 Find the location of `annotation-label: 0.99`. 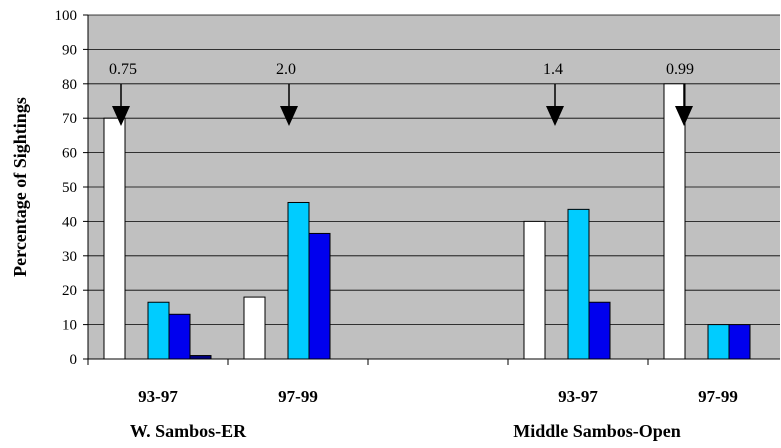

annotation-label: 0.99 is located at coordinates (680, 69).